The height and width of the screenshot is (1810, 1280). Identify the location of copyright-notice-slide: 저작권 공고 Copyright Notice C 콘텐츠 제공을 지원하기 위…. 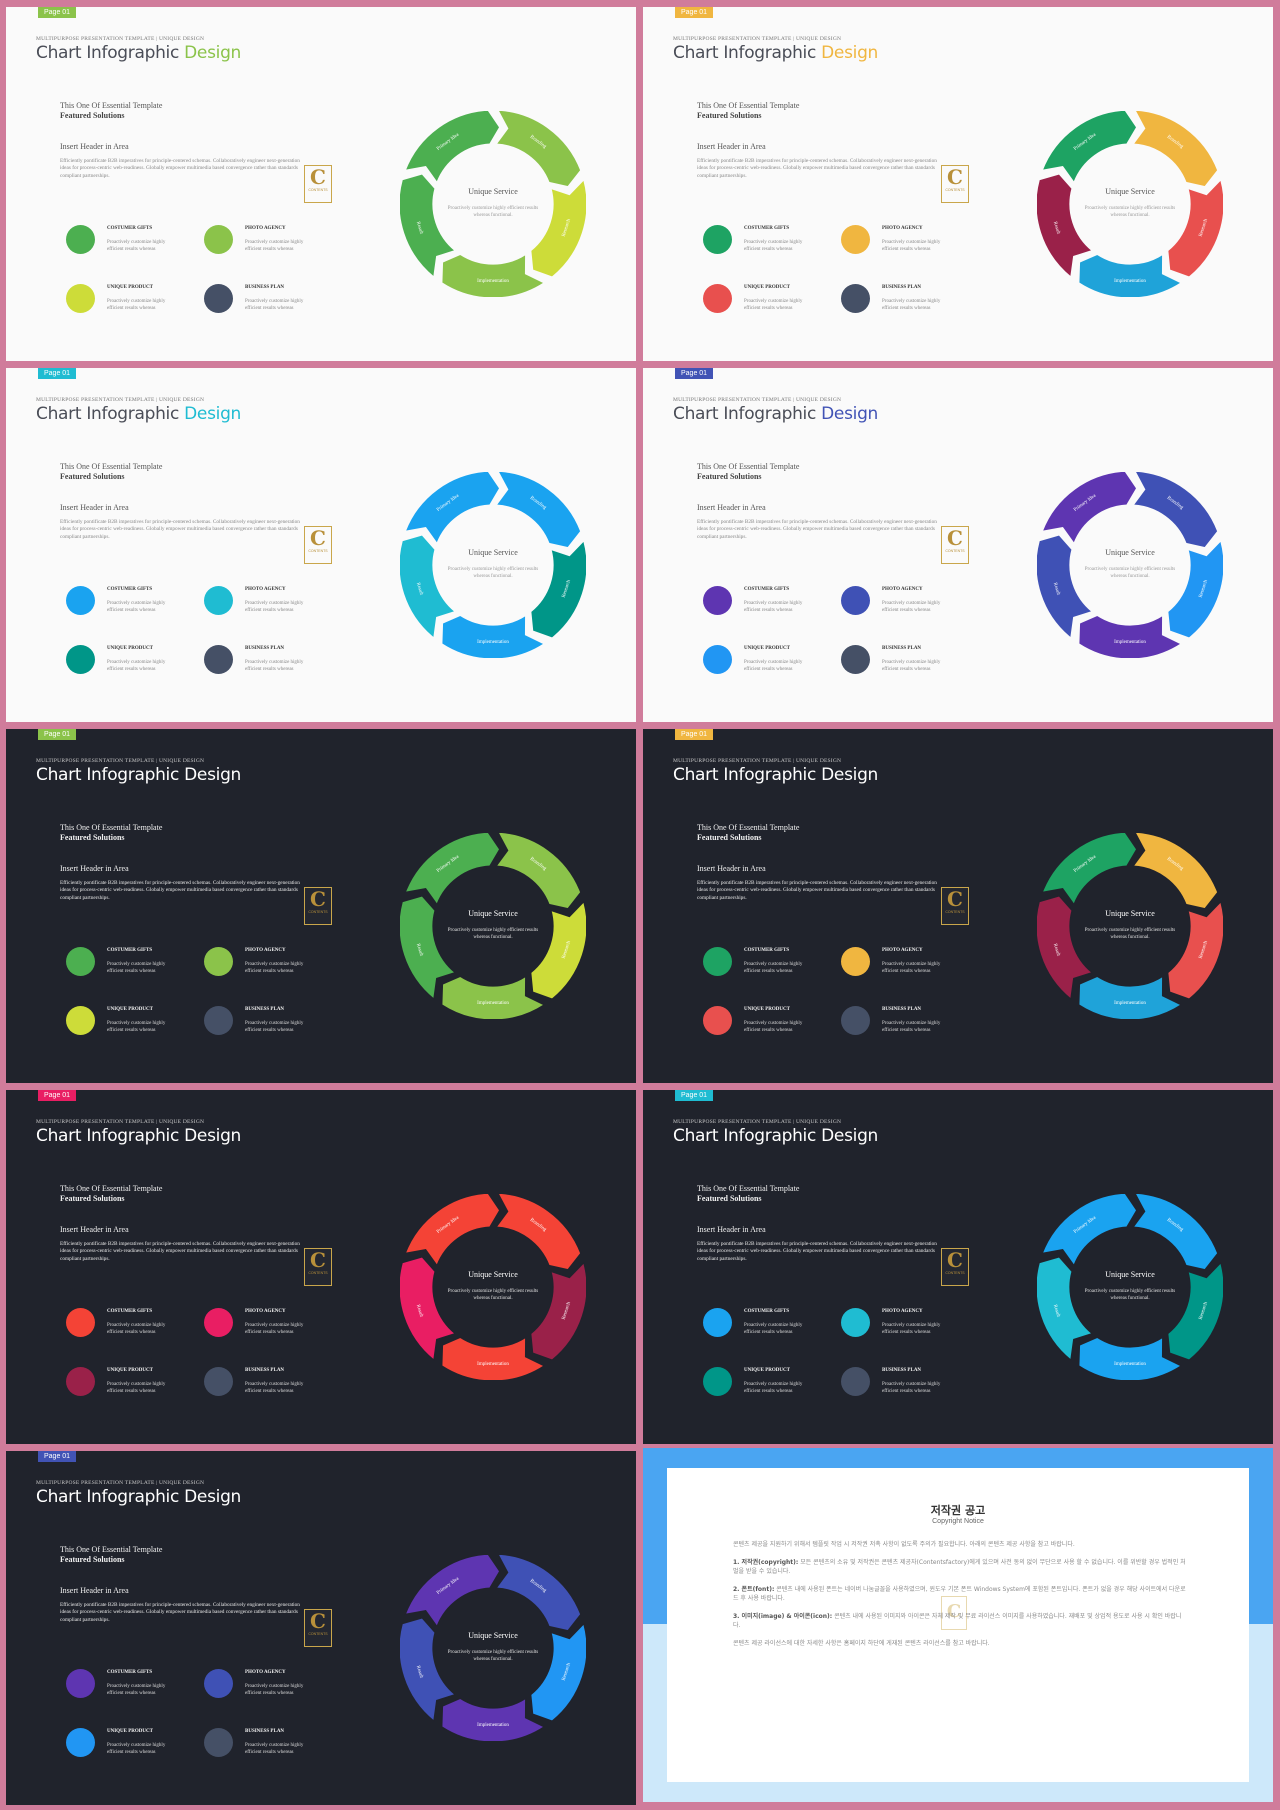
(958, 1625).